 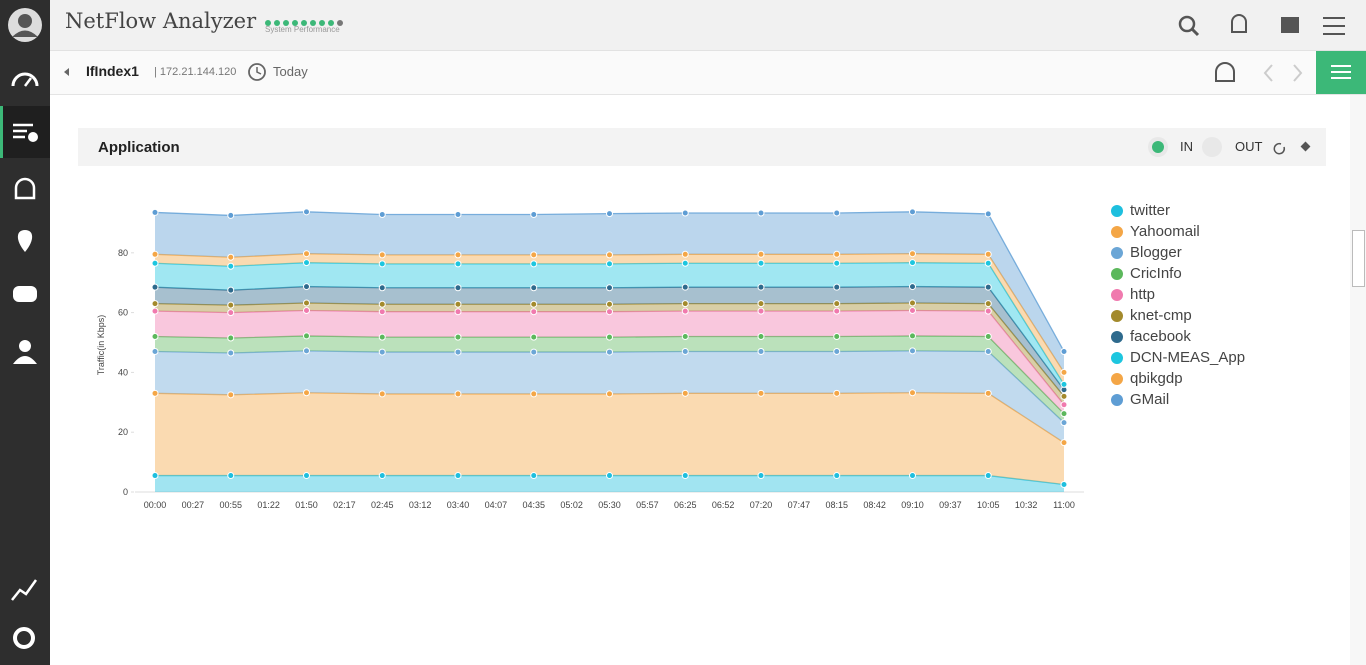 What do you see at coordinates (25, 346) in the screenshot?
I see `user-icon` at bounding box center [25, 346].